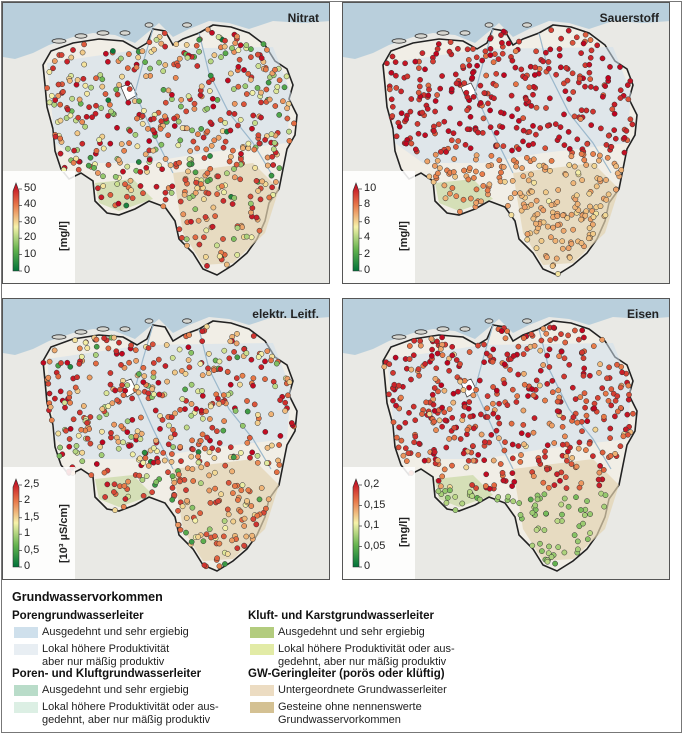  What do you see at coordinates (506, 31) in the screenshot?
I see `north-sea` at bounding box center [506, 31].